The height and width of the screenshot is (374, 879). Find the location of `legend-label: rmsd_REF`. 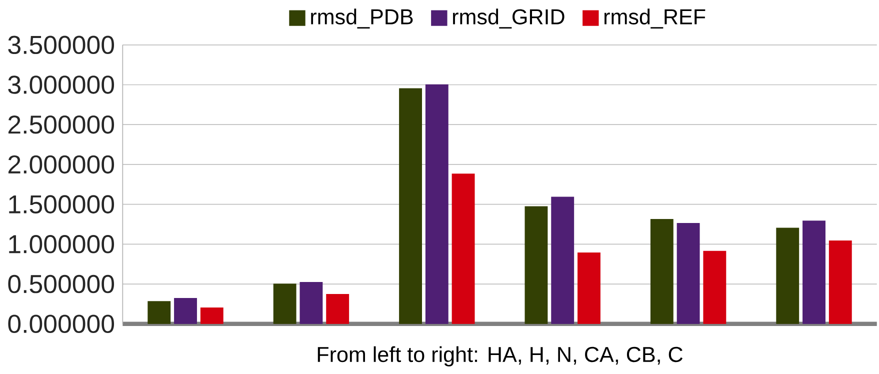

legend-label: rmsd_REF is located at coordinates (655, 18).